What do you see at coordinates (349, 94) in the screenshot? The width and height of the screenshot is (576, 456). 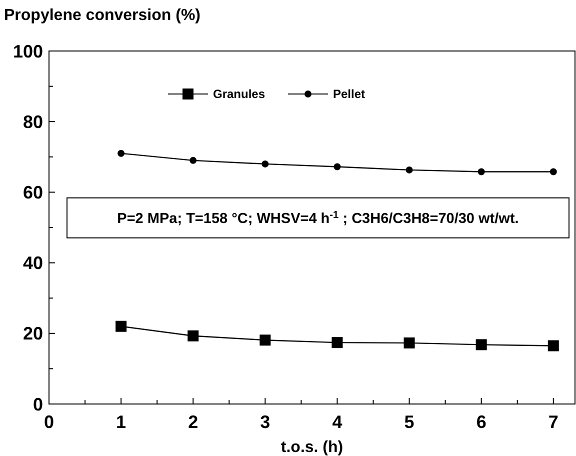 I see `legend-label: Pellet` at bounding box center [349, 94].